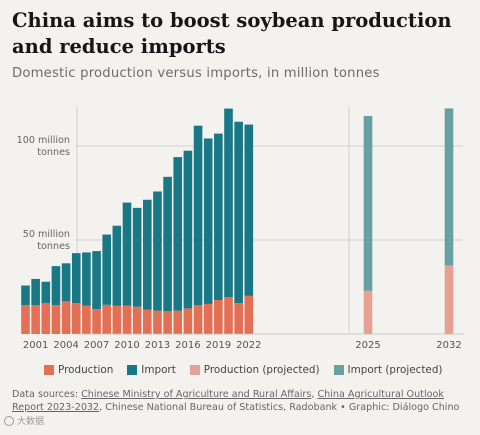 The image size is (480, 435). What do you see at coordinates (158, 370) in the screenshot?
I see `legend-label-import: Import` at bounding box center [158, 370].